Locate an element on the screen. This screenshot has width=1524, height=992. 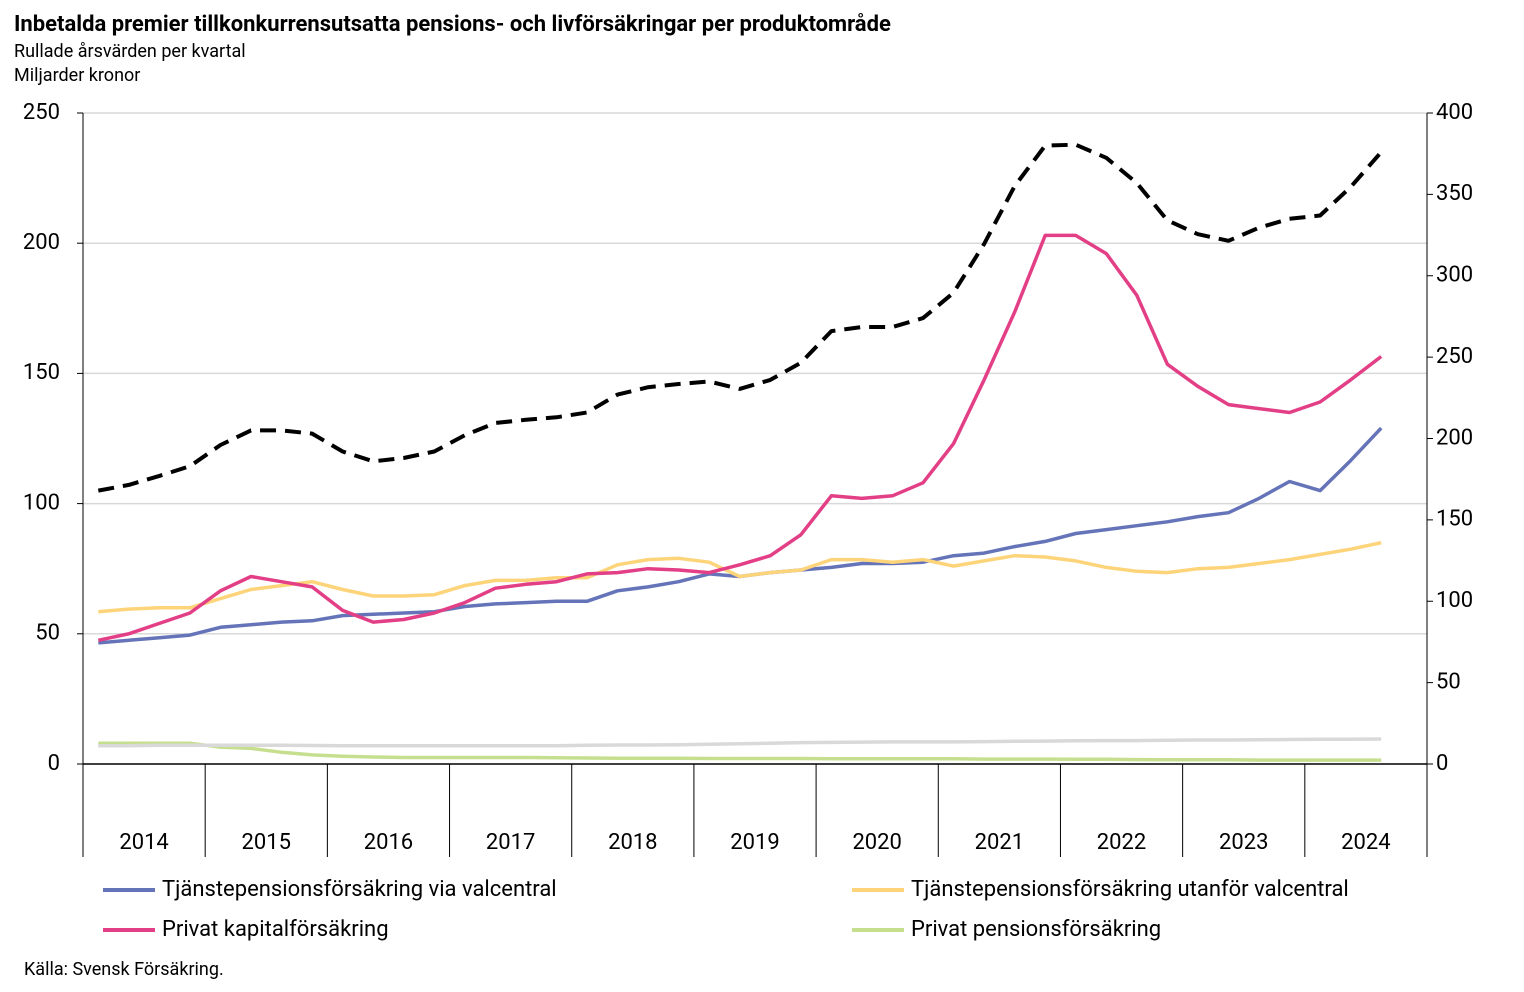
y-tick-label: 250 is located at coordinates (41, 112).